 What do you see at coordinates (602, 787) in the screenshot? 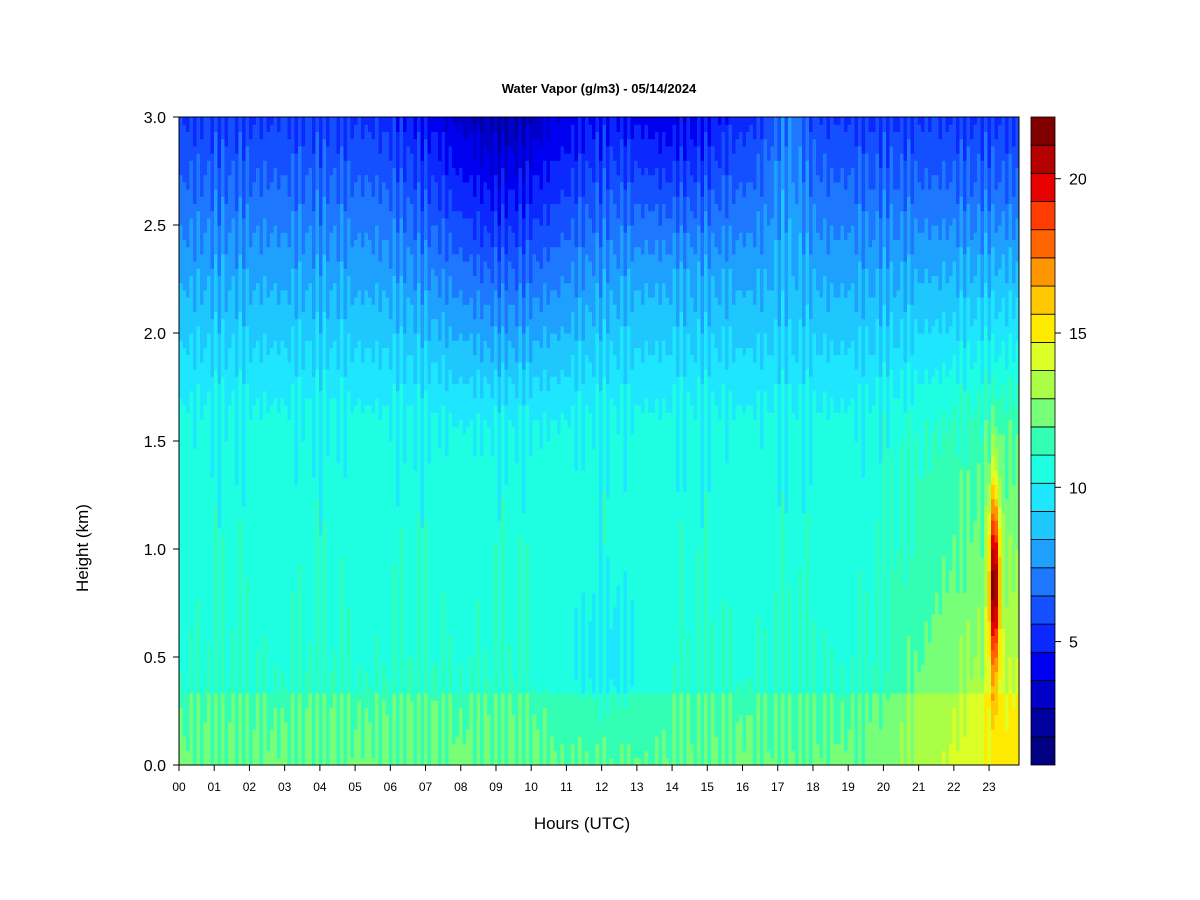
I see `x-tick-label: 12` at bounding box center [602, 787].